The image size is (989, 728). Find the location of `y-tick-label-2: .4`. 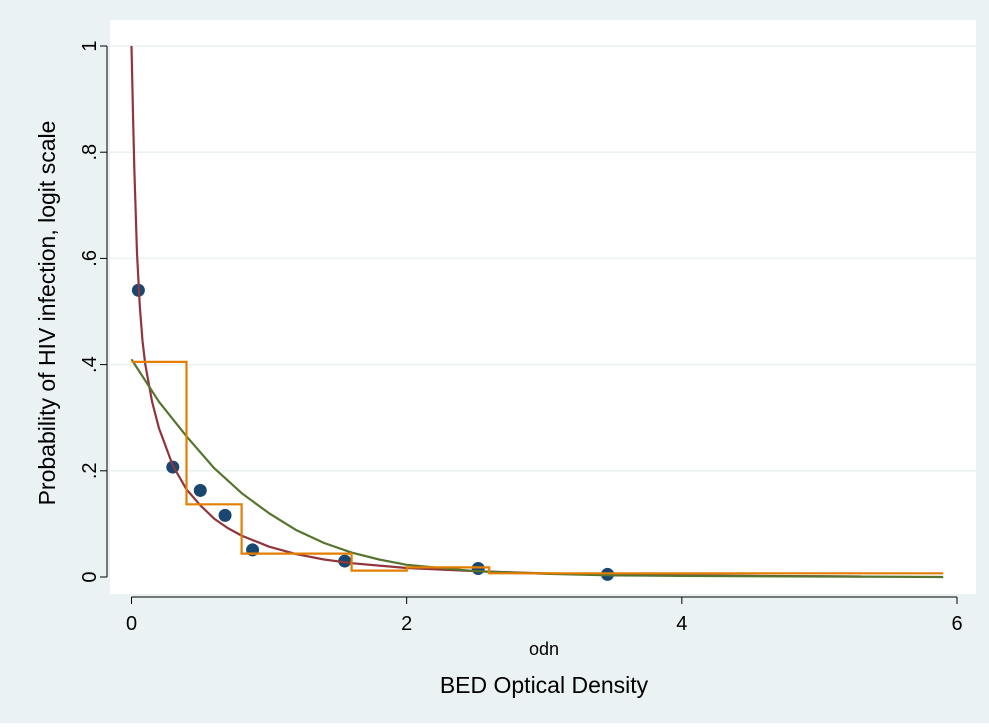

y-tick-label-2: .4 is located at coordinates (90, 364).